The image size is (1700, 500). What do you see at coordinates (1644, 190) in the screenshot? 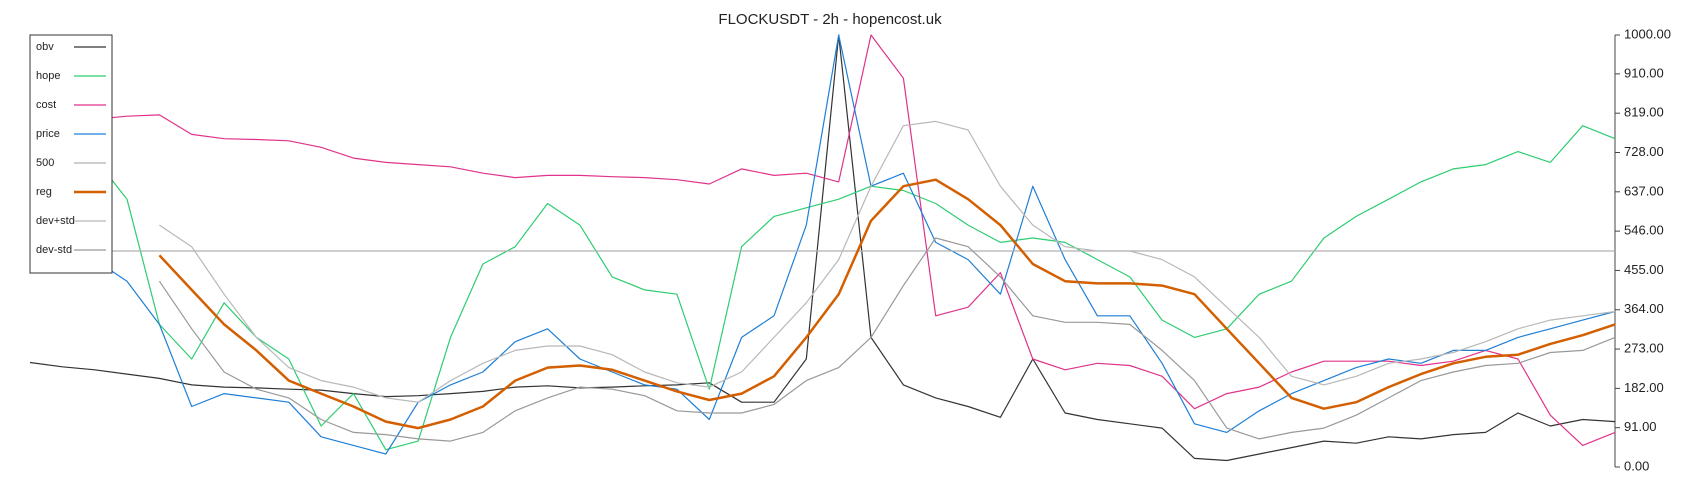
I see `y-tick-label: 637.00` at bounding box center [1644, 190].